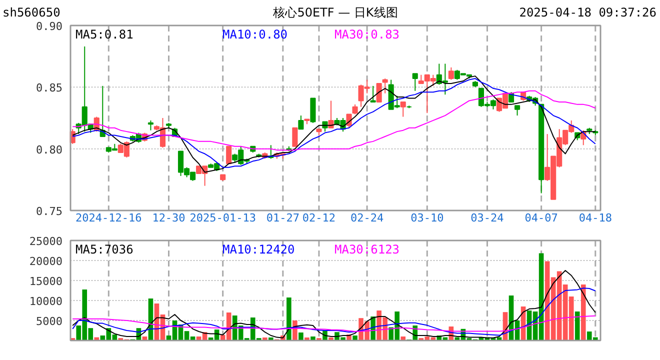 Image resolution: width=660 pixels, height=360 pixels. What do you see at coordinates (367, 35) in the screenshot?
I see `text: MA30:0.83` at bounding box center [367, 35].